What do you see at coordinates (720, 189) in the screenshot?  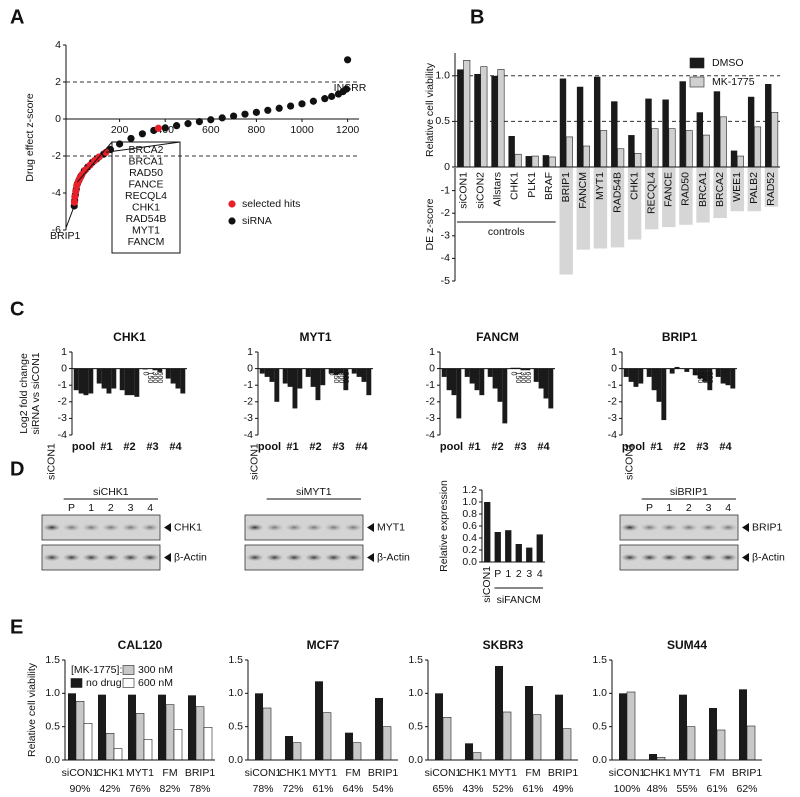 I see `x-tick-label: BRCA2` at bounding box center [720, 189].